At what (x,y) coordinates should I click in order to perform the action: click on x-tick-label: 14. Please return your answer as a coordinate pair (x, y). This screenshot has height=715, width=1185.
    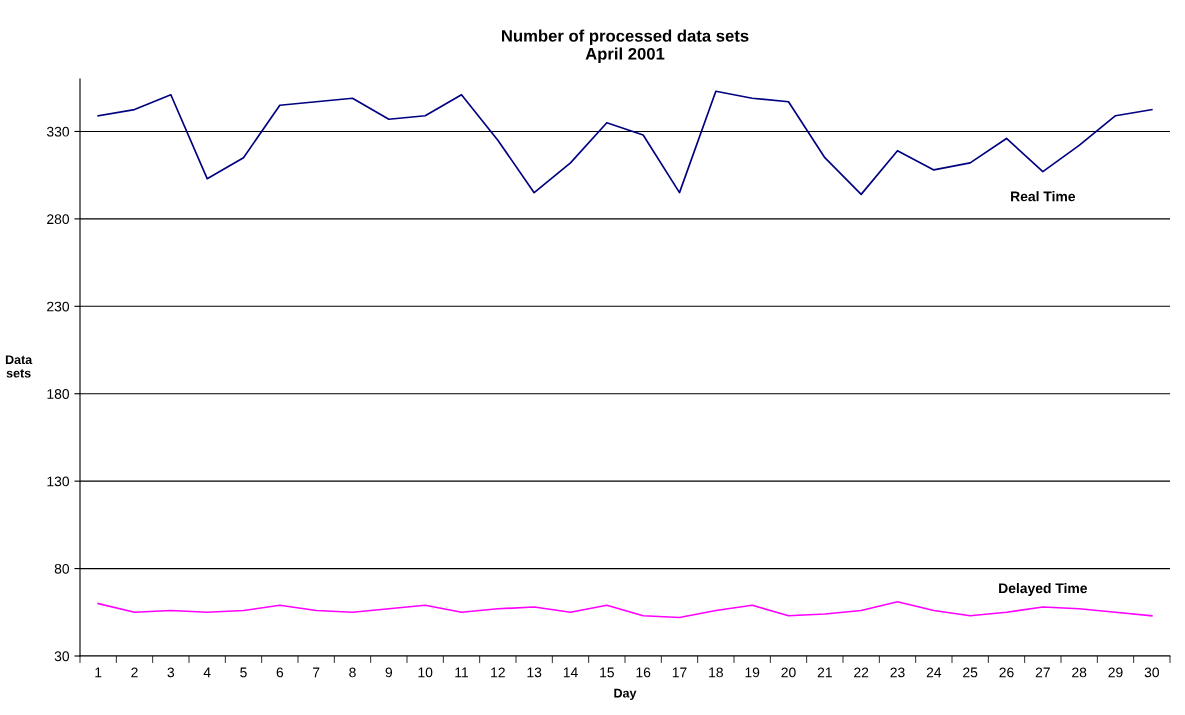
    Looking at the image, I should click on (570, 672).